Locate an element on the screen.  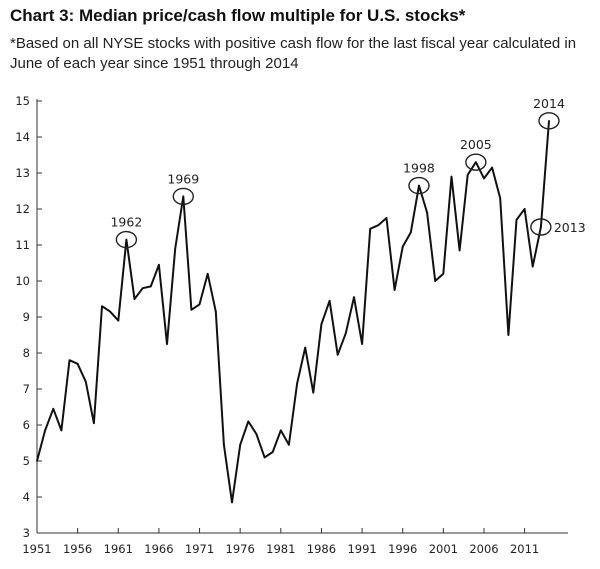
y-tick-label: 4 is located at coordinates (26, 497).